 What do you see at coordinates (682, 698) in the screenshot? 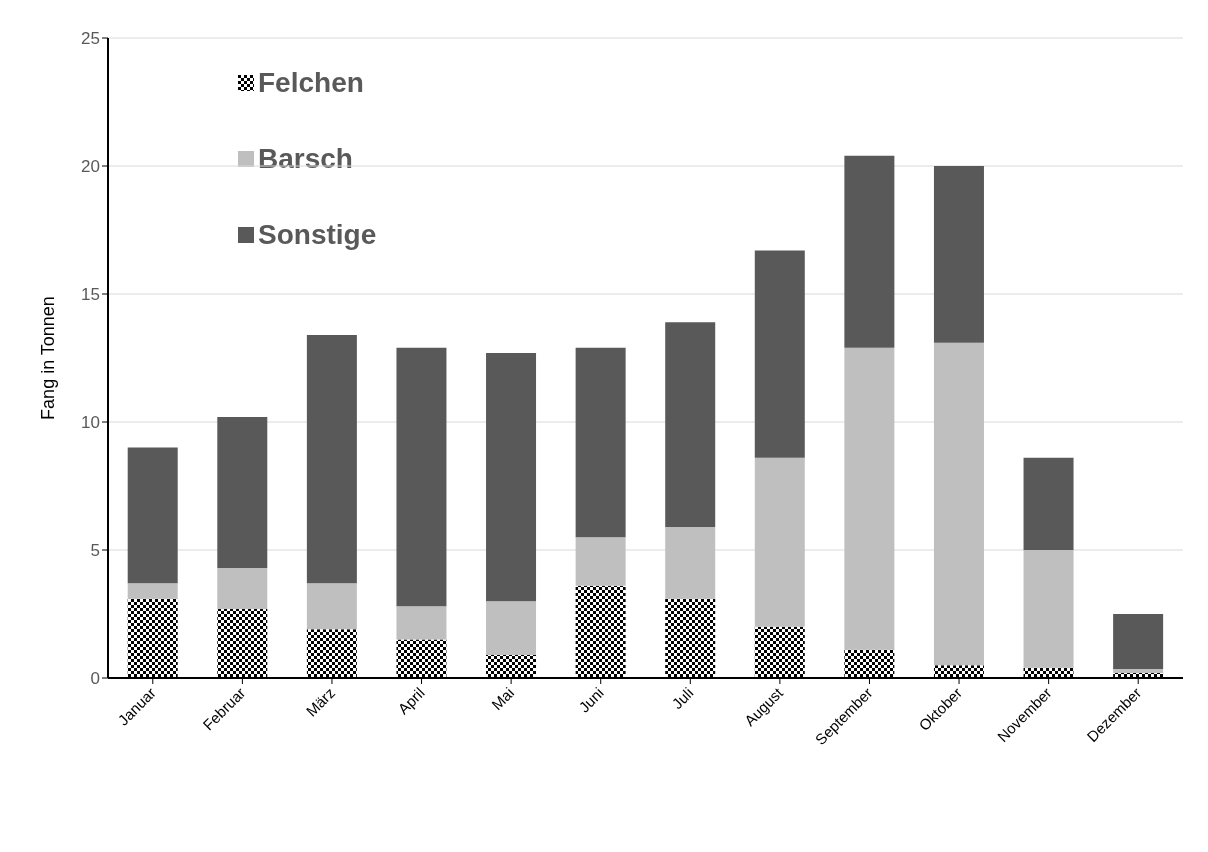
I see `x-tick-label: Juli` at bounding box center [682, 698].